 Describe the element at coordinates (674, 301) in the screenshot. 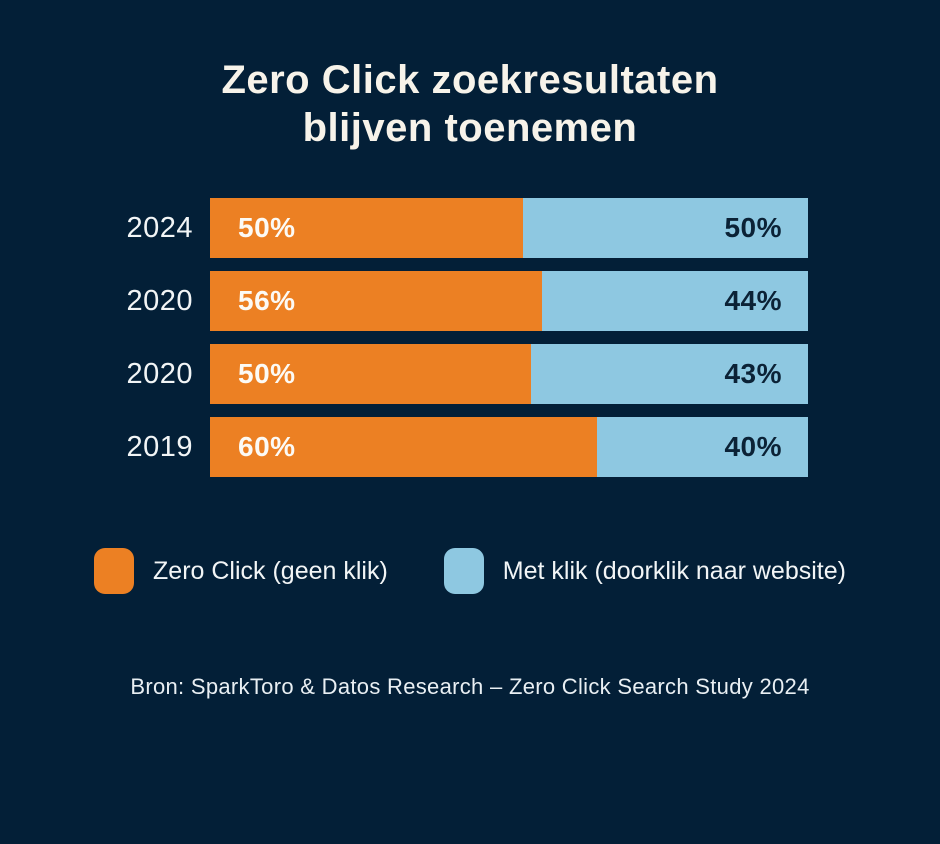

I see `met-klik-segment: 44%` at that location.